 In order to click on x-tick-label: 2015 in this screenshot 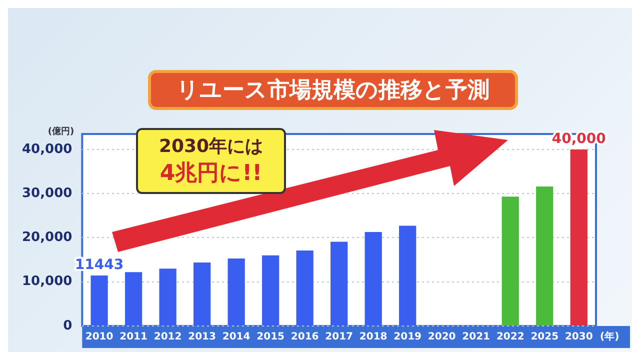, I will do `click(270, 337)`.